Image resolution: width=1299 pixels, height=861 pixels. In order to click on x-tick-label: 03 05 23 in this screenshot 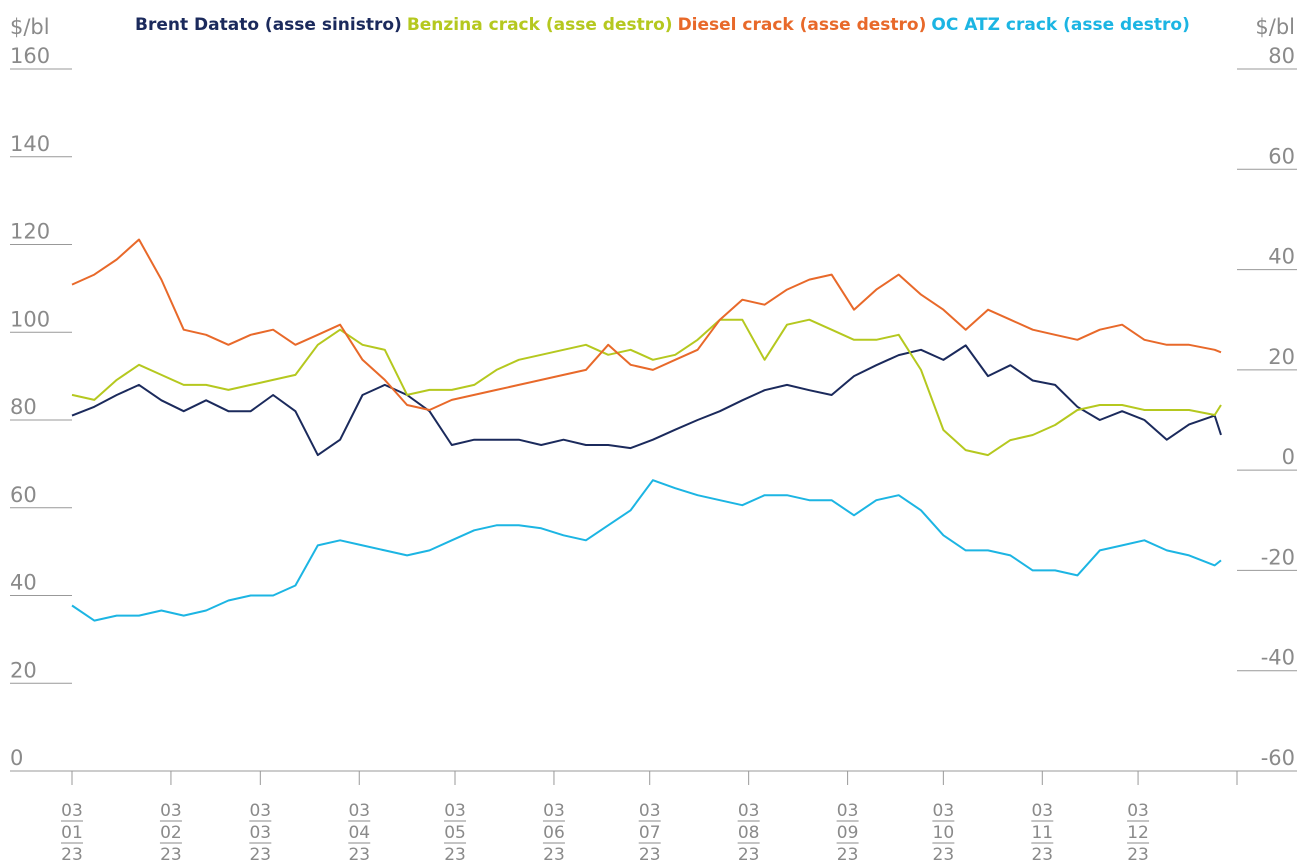, I will do `click(455, 831)`.